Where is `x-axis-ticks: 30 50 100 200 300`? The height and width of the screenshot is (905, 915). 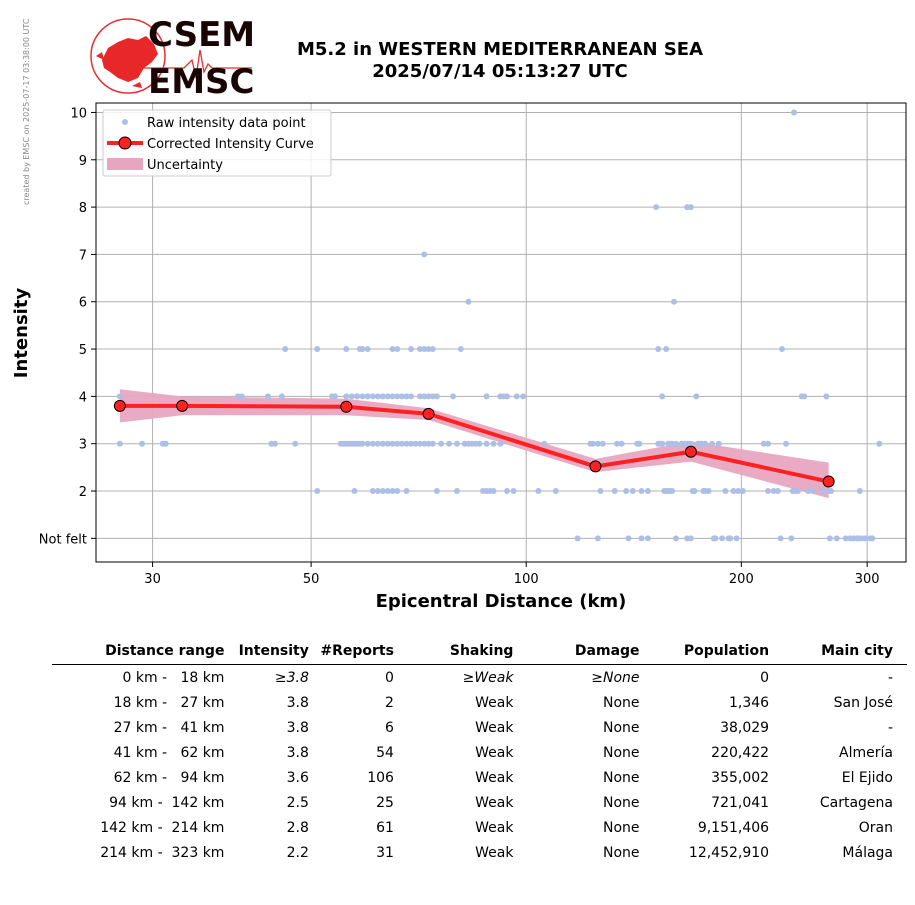
x-axis-ticks: 30 50 100 200 300 is located at coordinates (512, 574).